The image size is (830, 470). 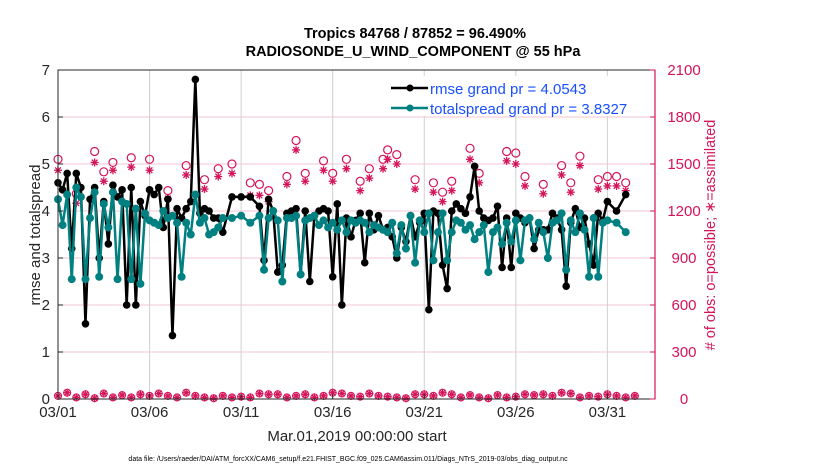 I want to click on legend-rmse-marker, so click(x=410, y=88).